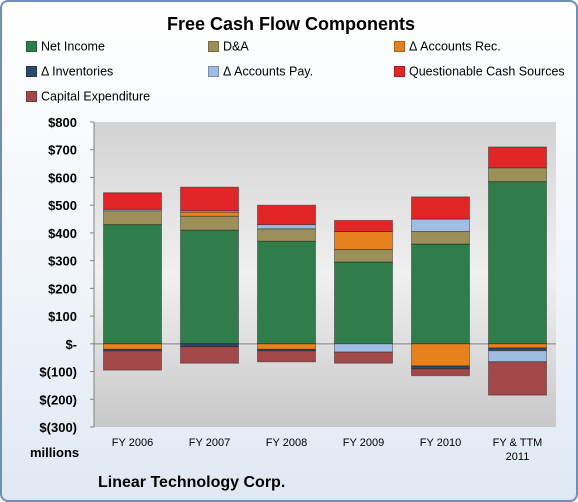 The width and height of the screenshot is (578, 502). I want to click on legend-item: Capital Expenditure, so click(88, 97).